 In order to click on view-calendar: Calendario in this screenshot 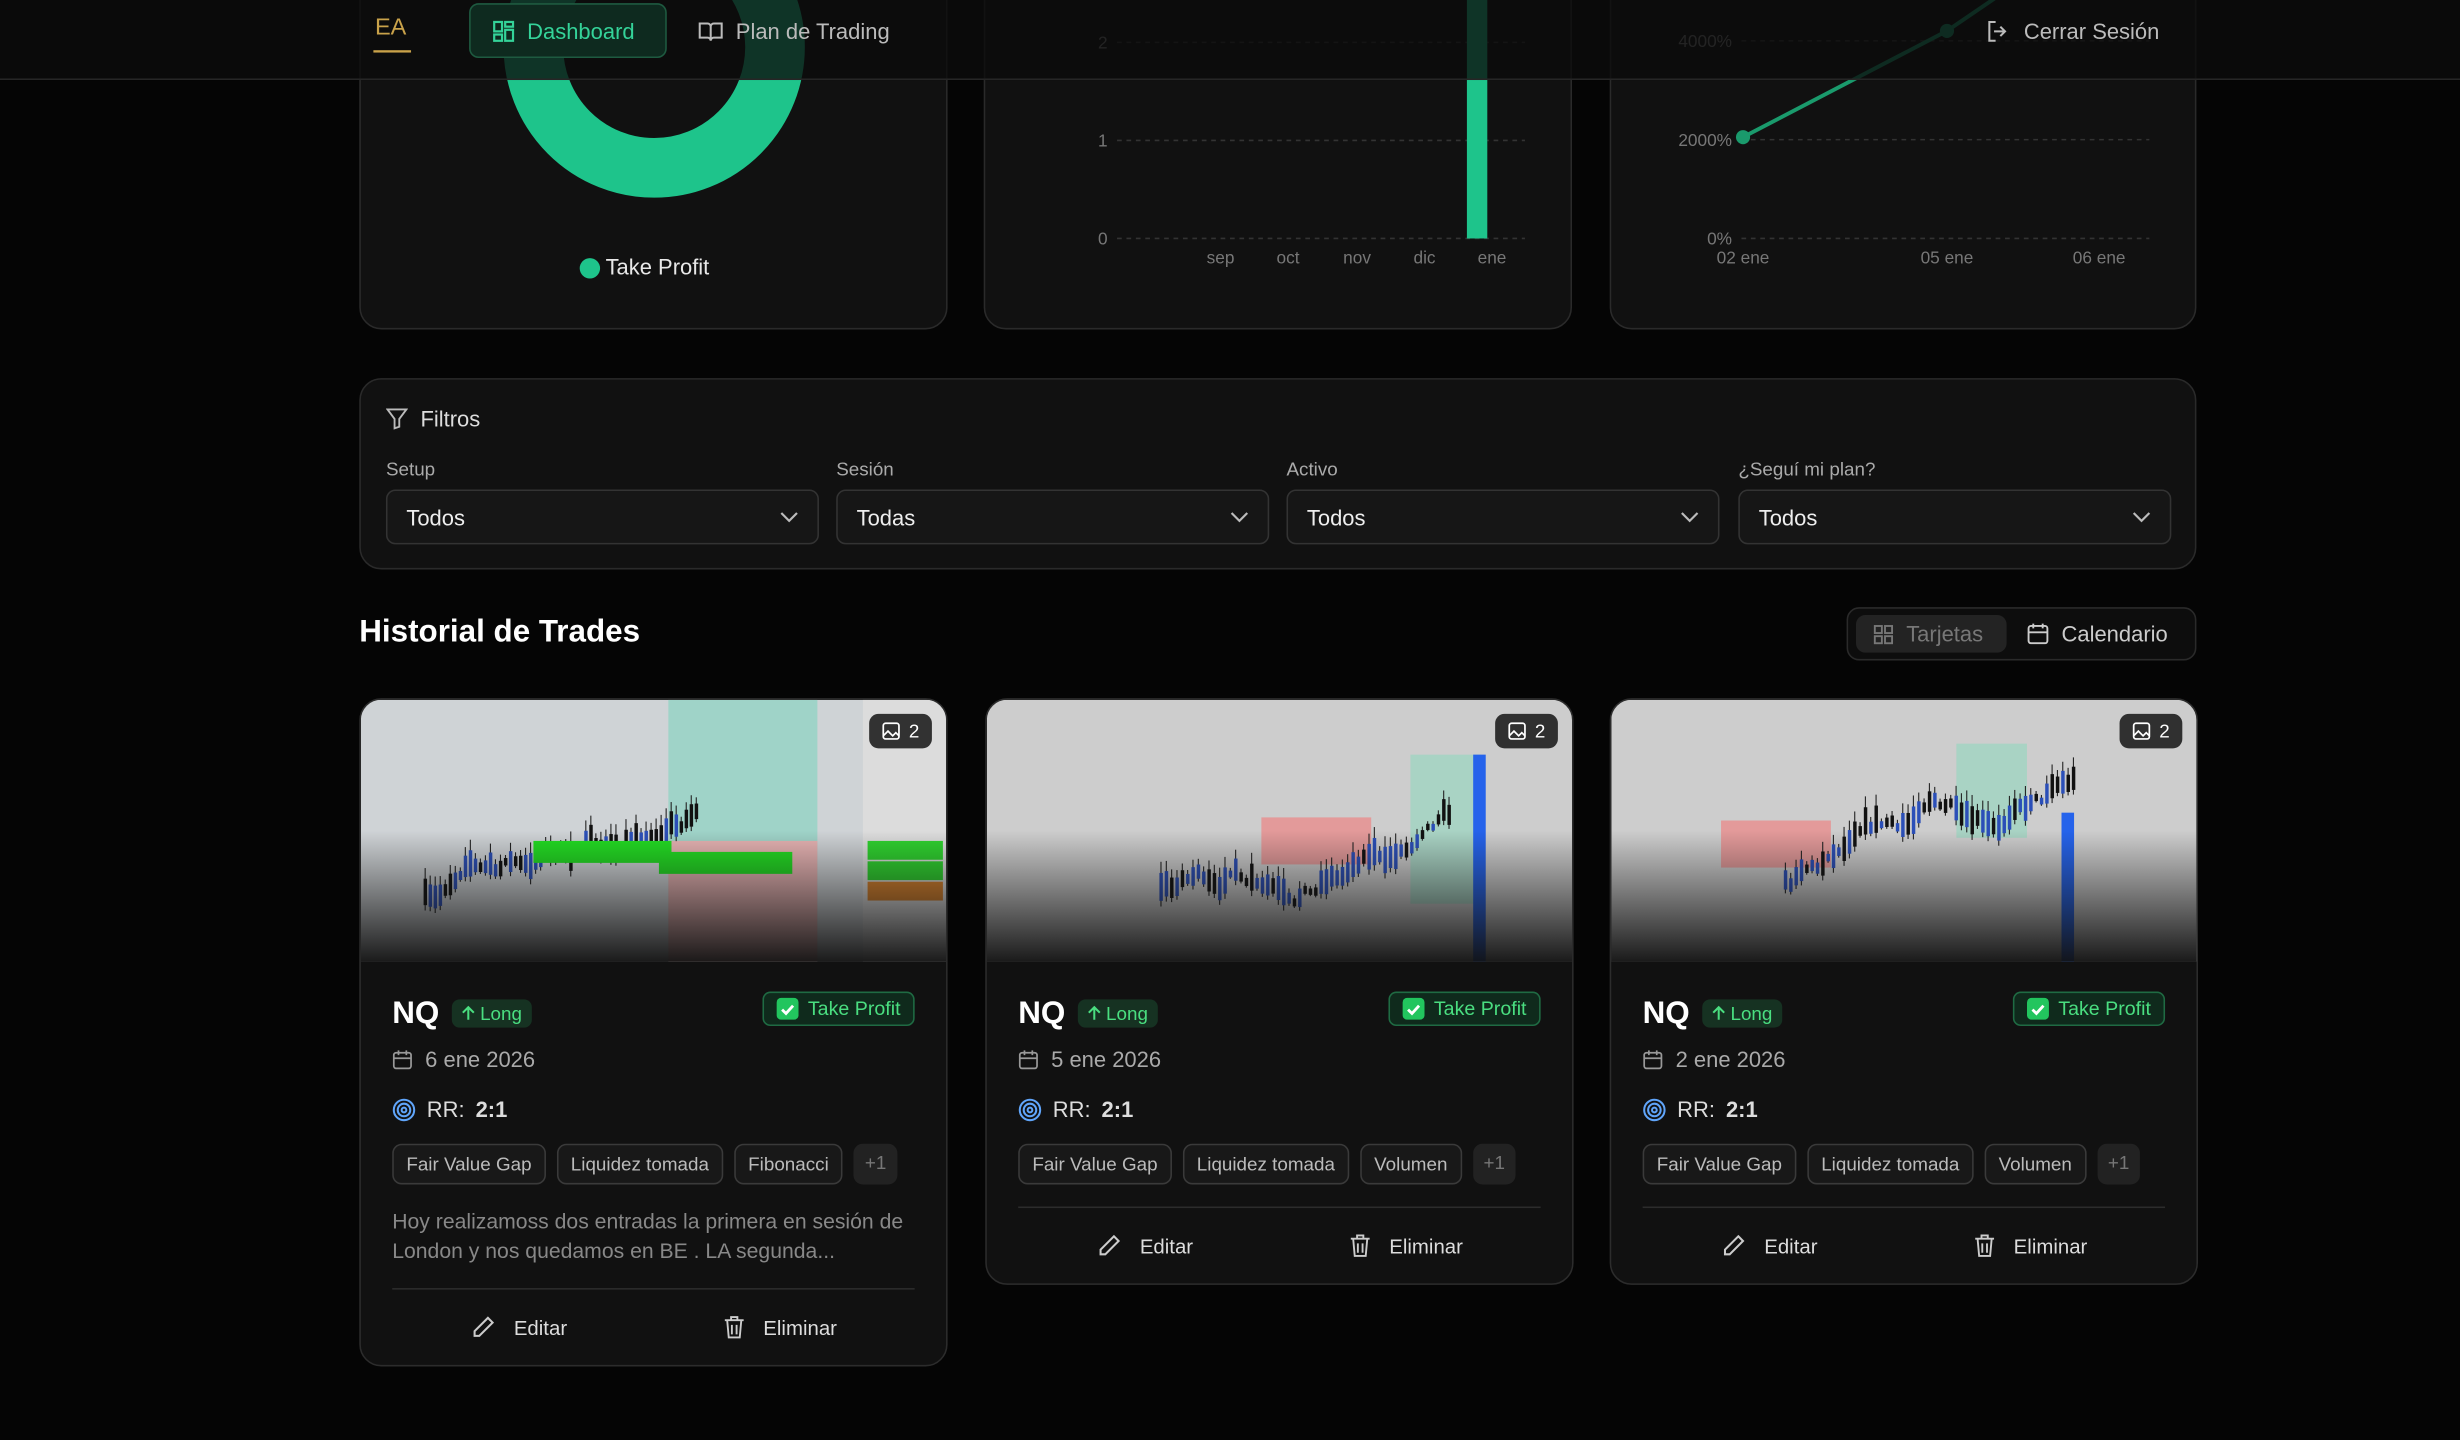, I will do `click(2097, 634)`.